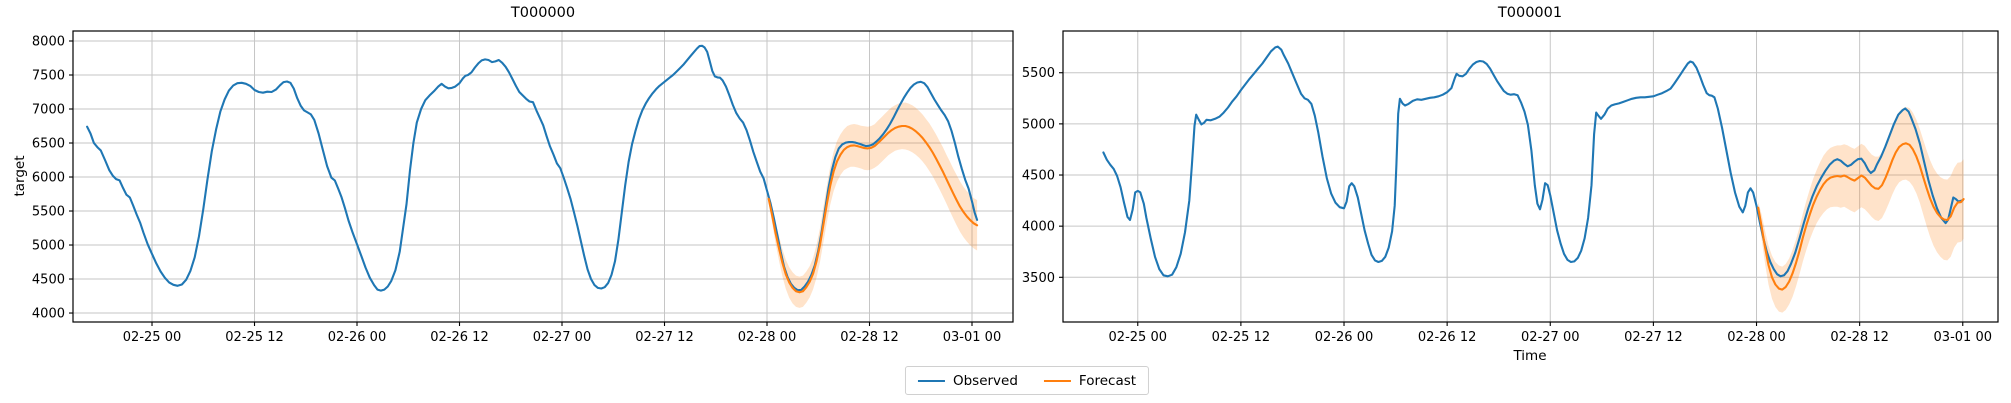 Image resolution: width=2011 pixels, height=403 pixels. Describe the element at coordinates (1530, 13) in the screenshot. I see `chart-title: T000001` at that location.